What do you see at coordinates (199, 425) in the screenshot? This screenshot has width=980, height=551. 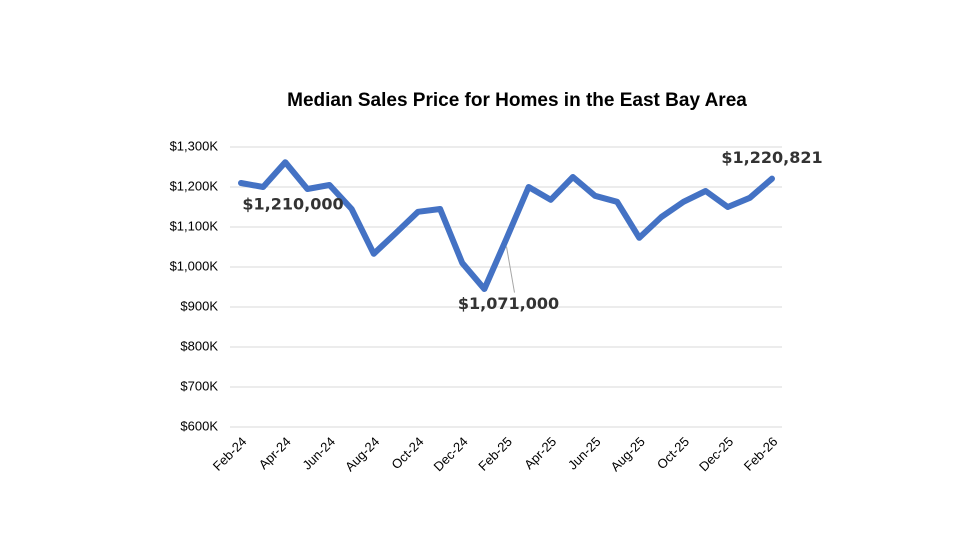 I see `y-tick-label: $600K` at bounding box center [199, 425].